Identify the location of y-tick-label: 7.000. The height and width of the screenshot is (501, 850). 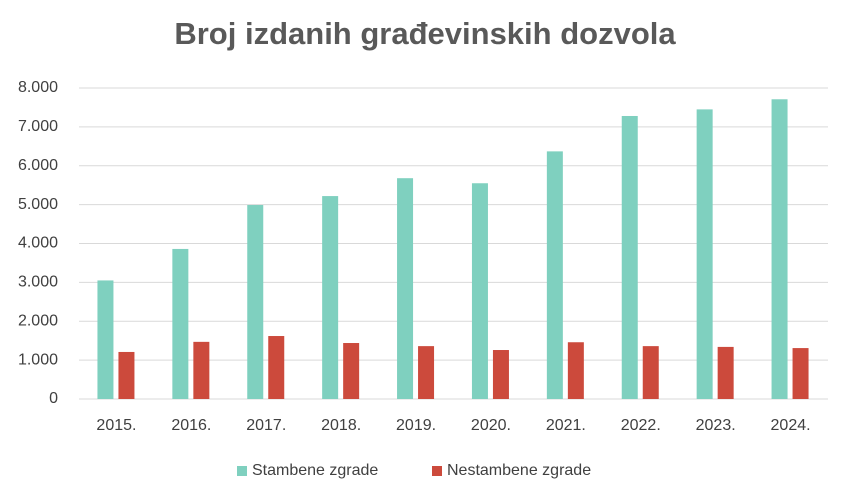
(38, 126).